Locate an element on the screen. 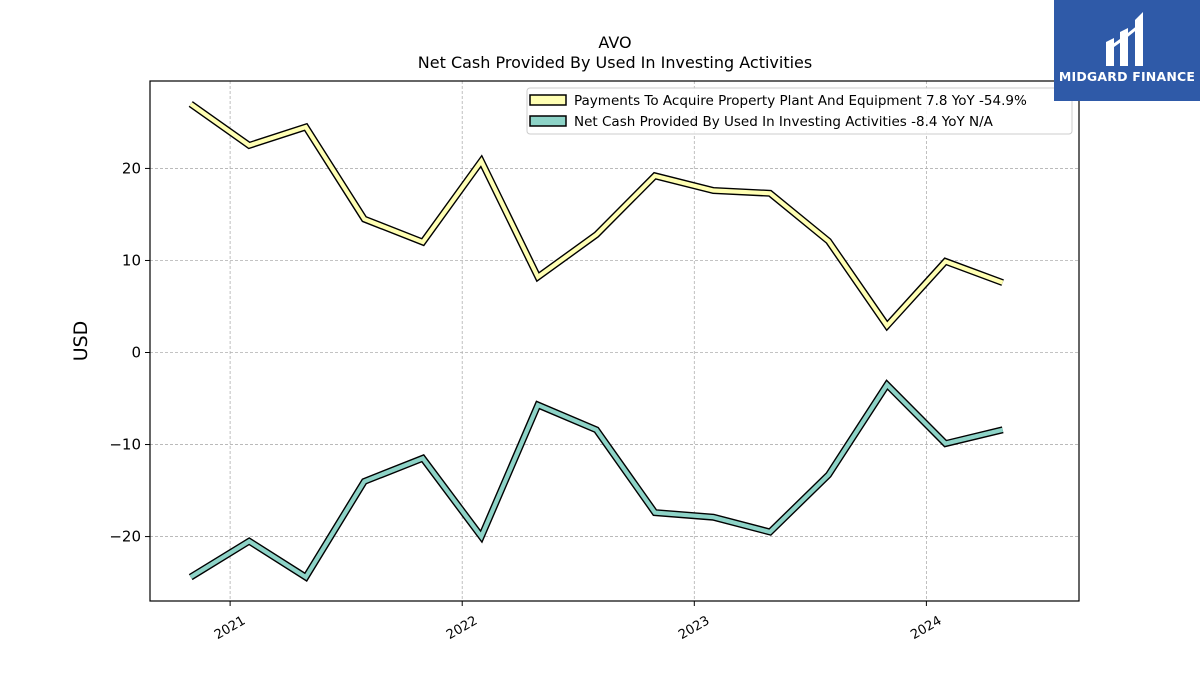 The image size is (1200, 675). y-tick-label: −10 is located at coordinates (125, 445).